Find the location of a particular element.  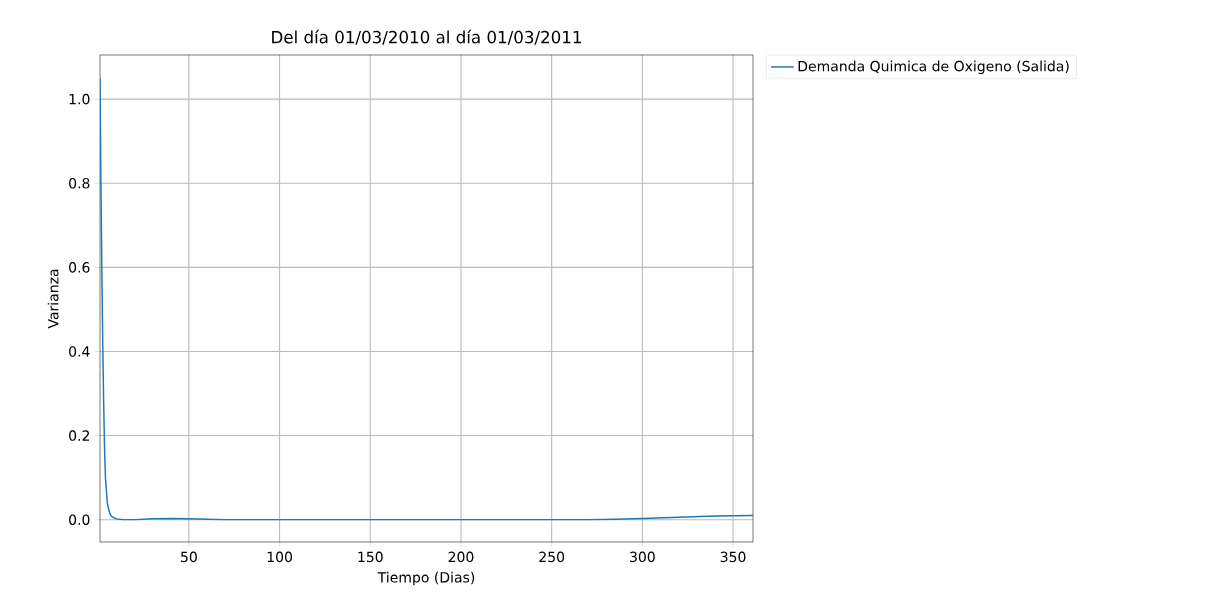

x-tick-label: 250 is located at coordinates (552, 557).